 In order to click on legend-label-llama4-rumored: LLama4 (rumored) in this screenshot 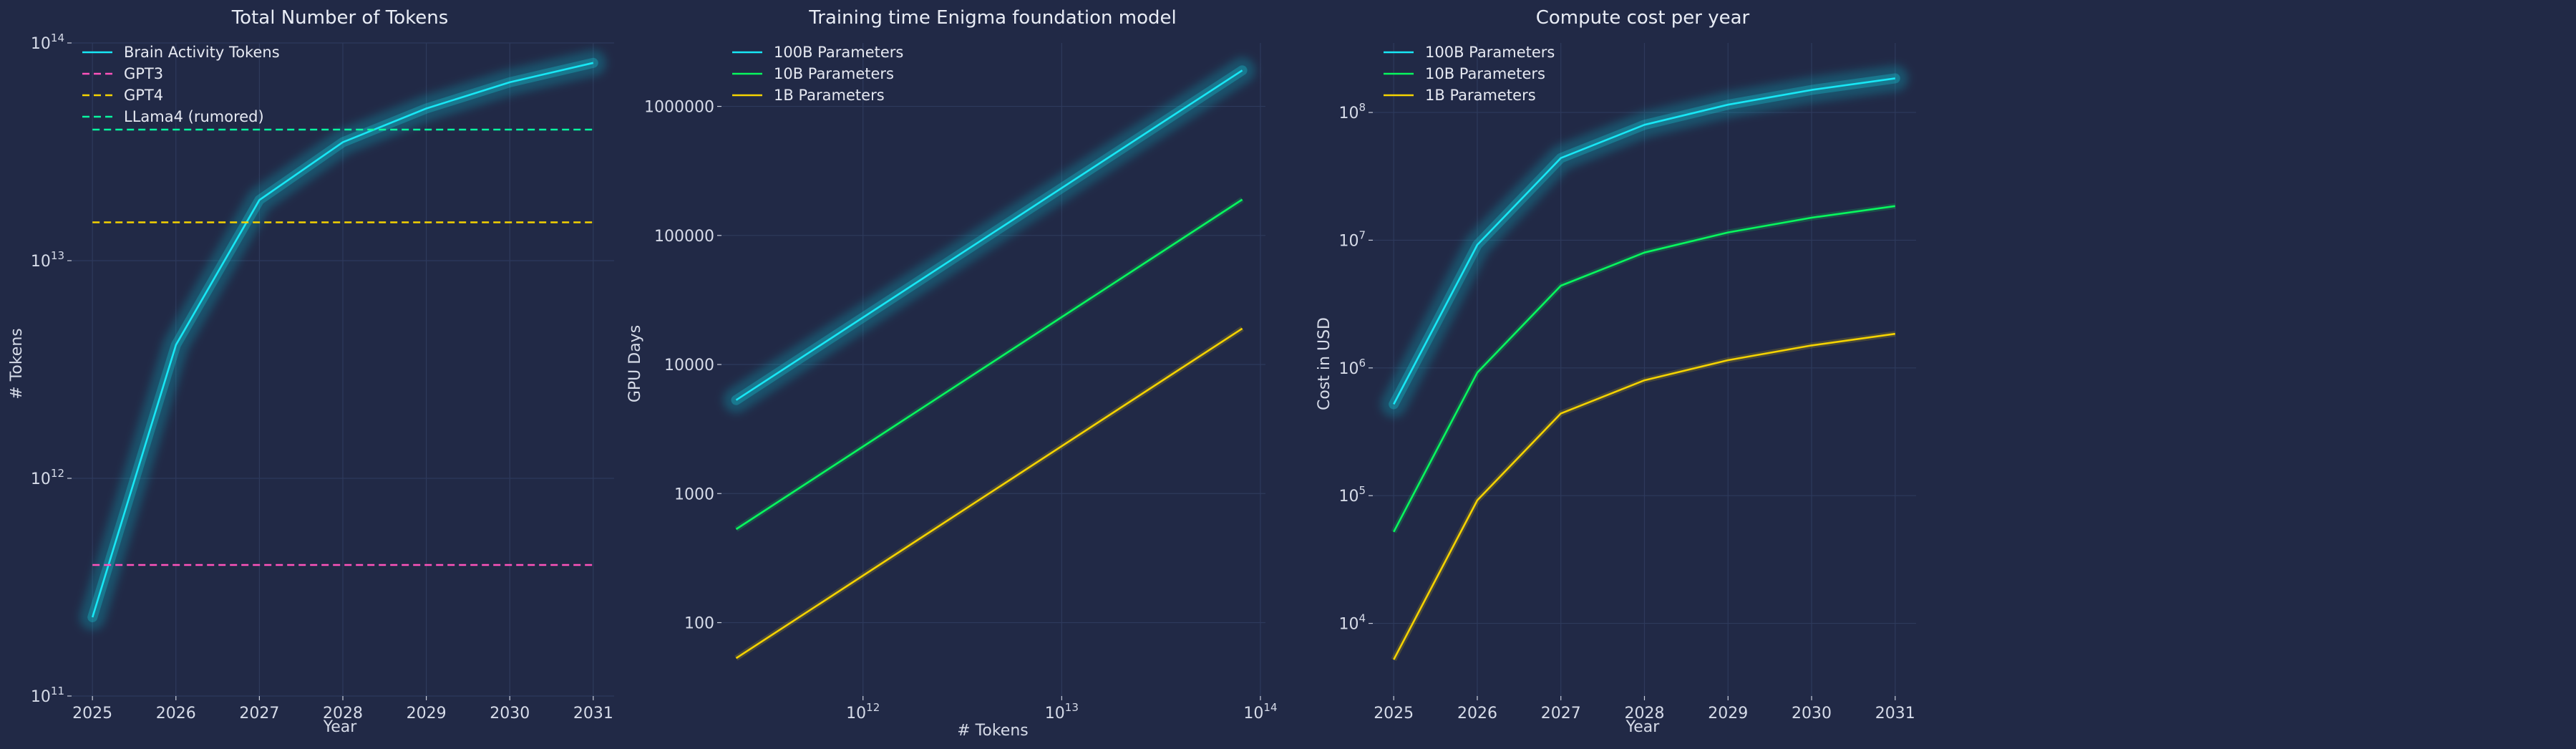, I will do `click(194, 117)`.